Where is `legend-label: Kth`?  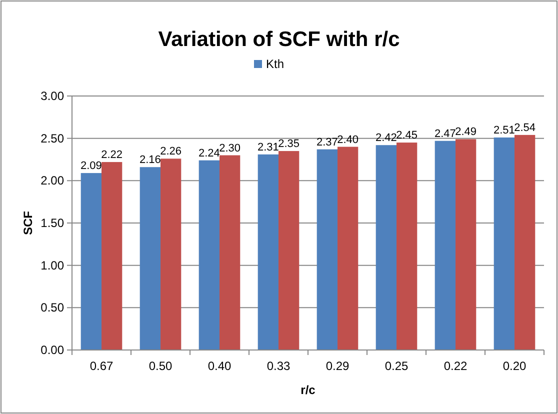 legend-label: Kth is located at coordinates (275, 64).